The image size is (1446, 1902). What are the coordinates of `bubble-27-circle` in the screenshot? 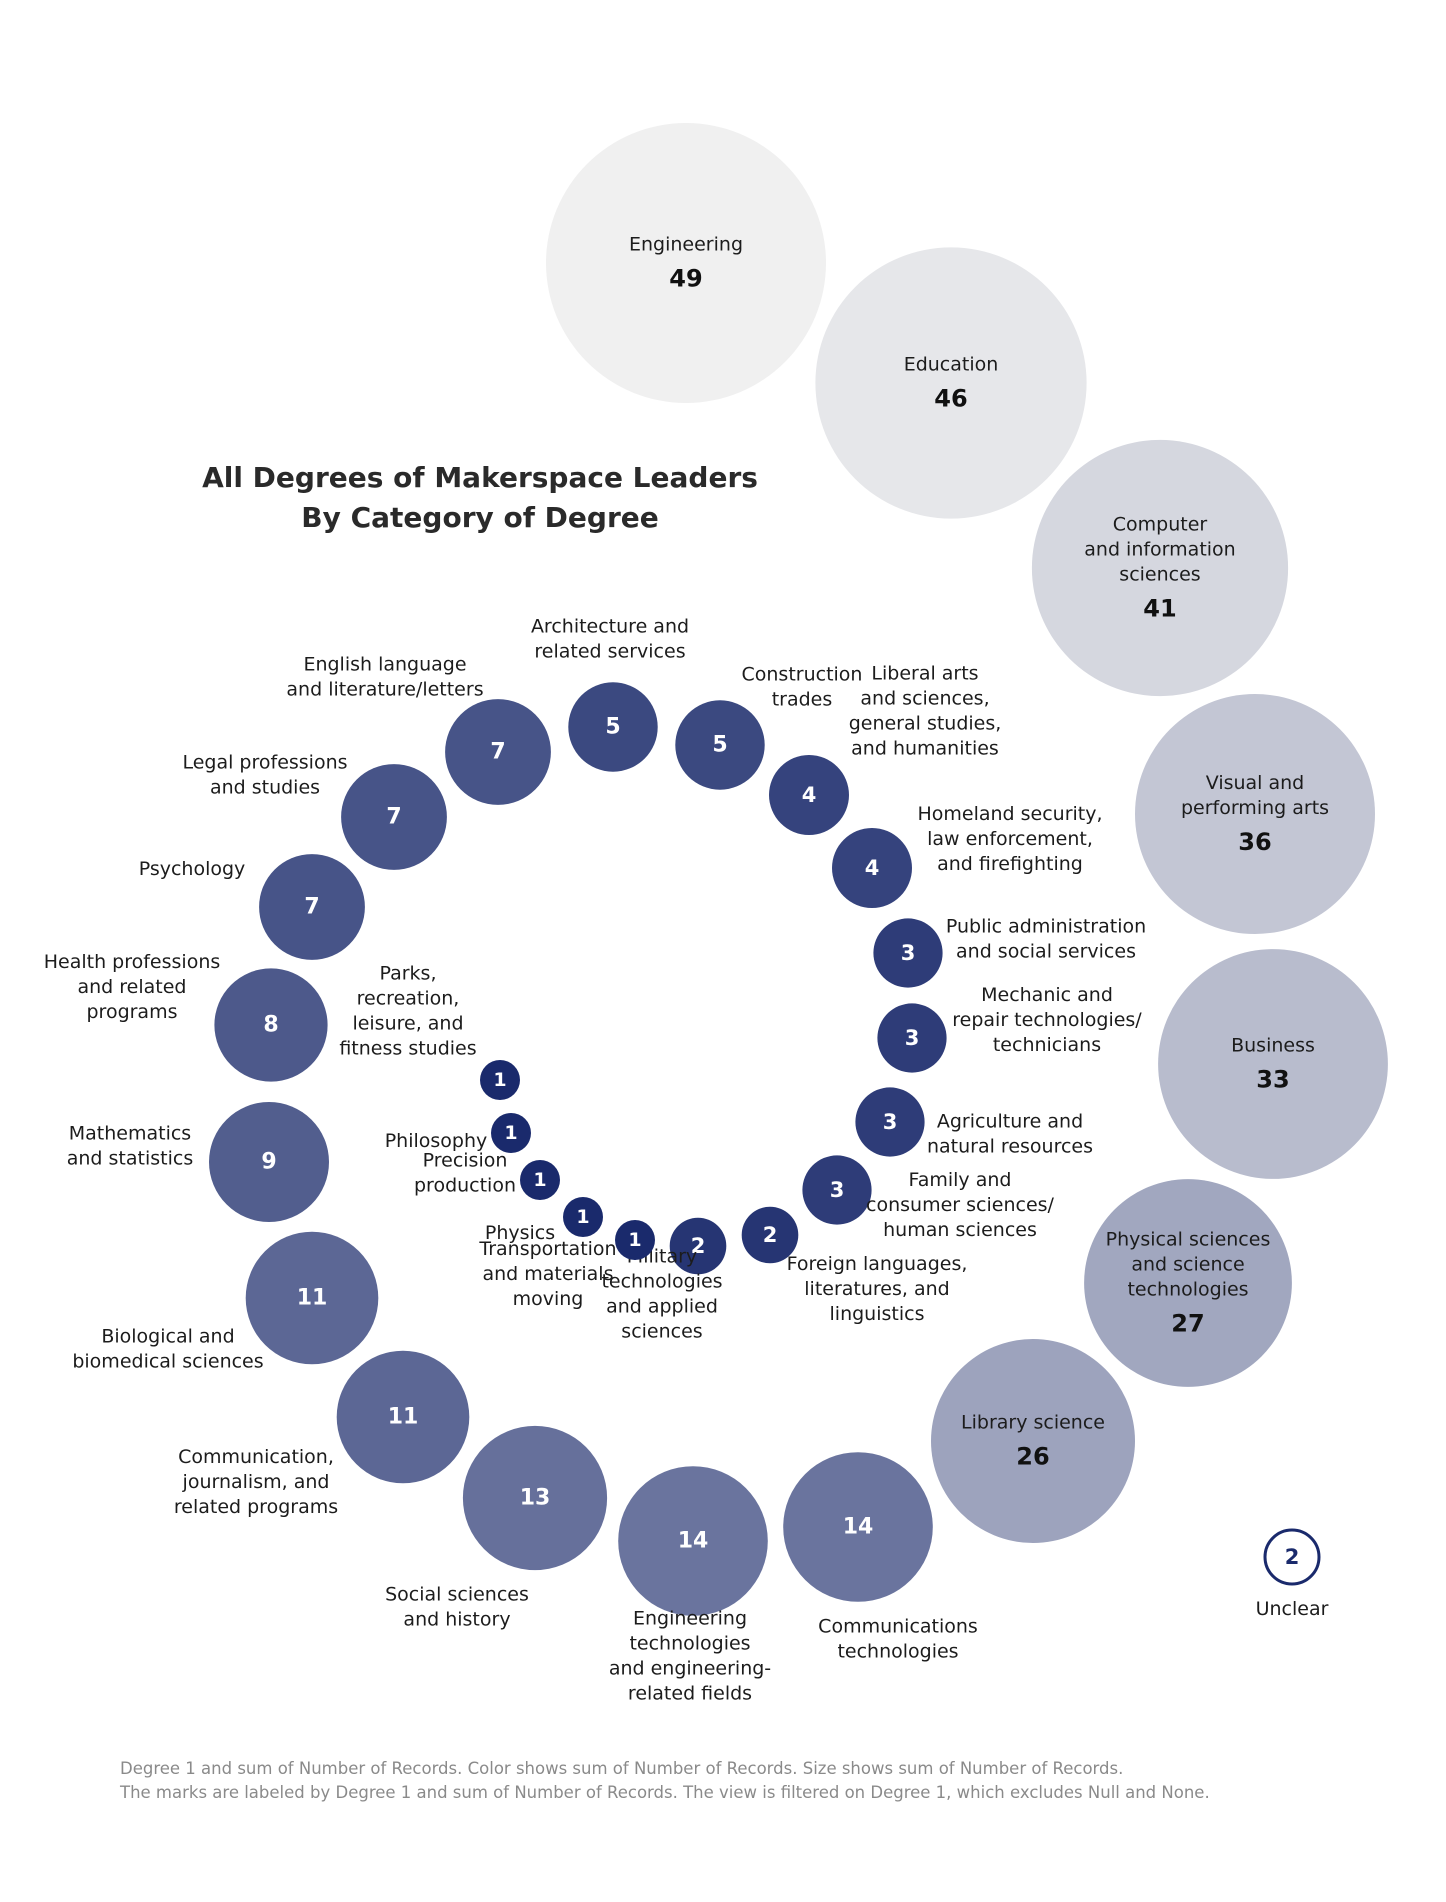 It's located at (698, 1246).